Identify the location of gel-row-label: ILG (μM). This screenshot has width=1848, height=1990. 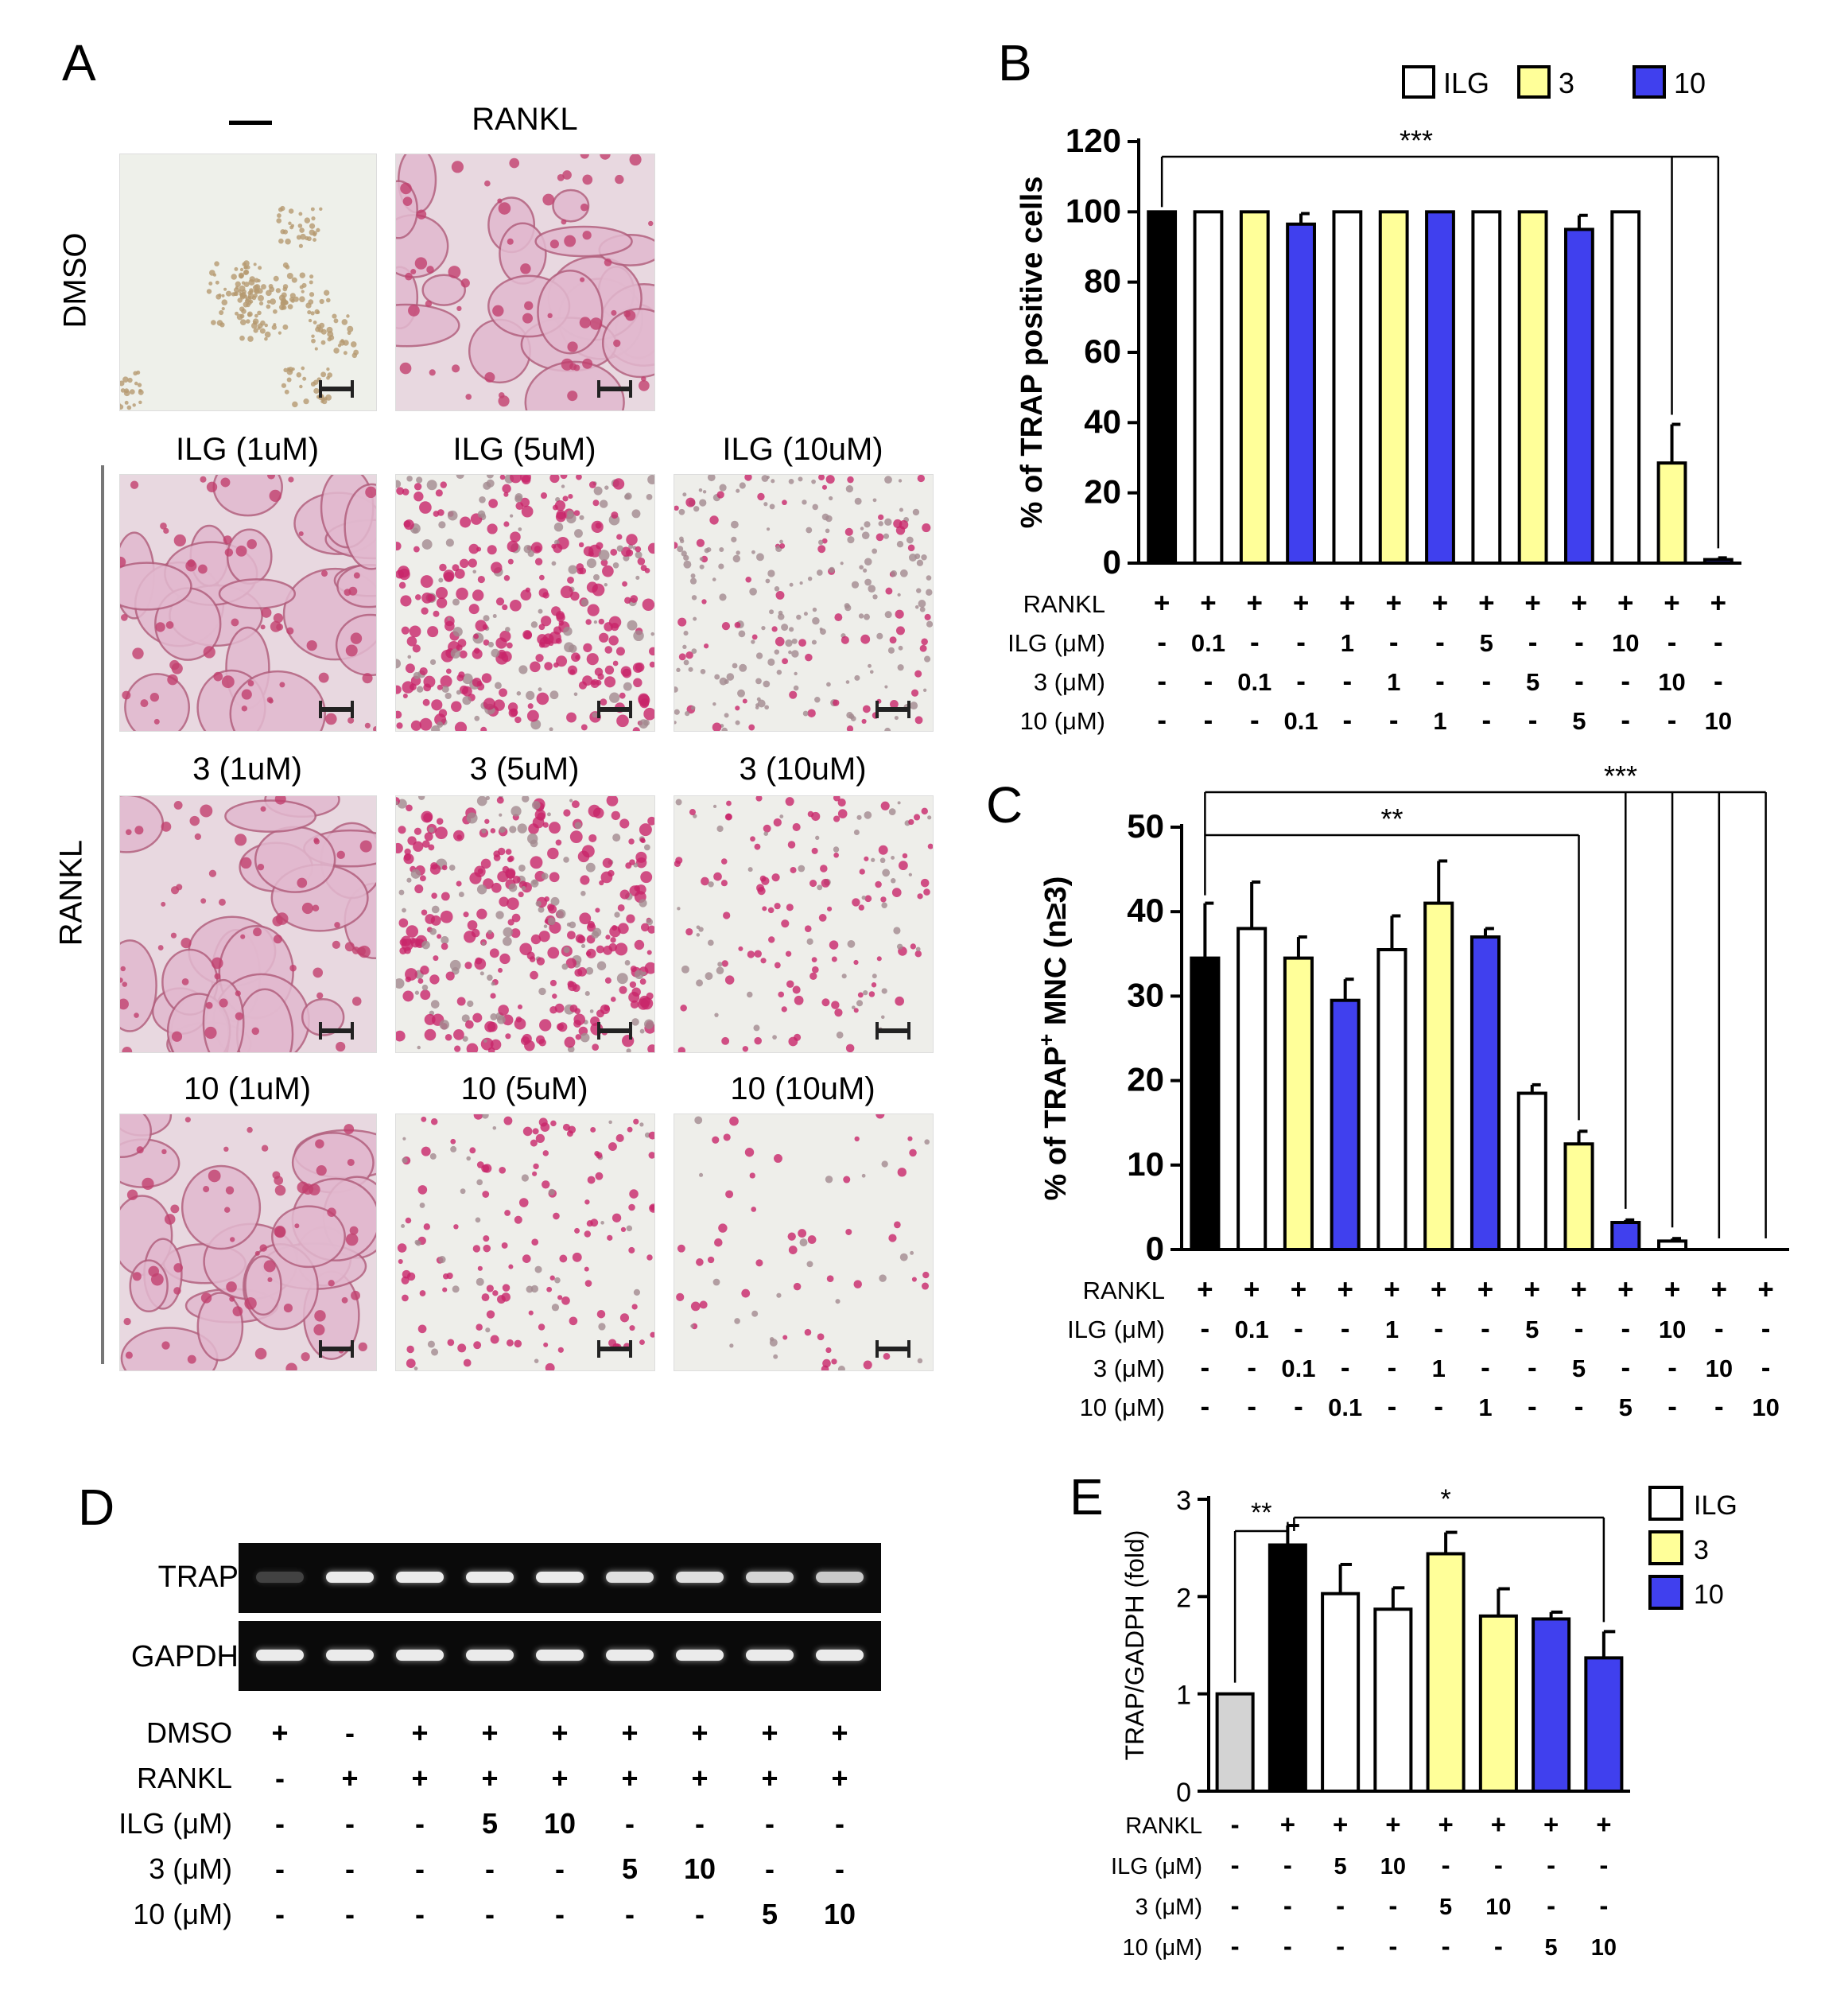
(175, 1823).